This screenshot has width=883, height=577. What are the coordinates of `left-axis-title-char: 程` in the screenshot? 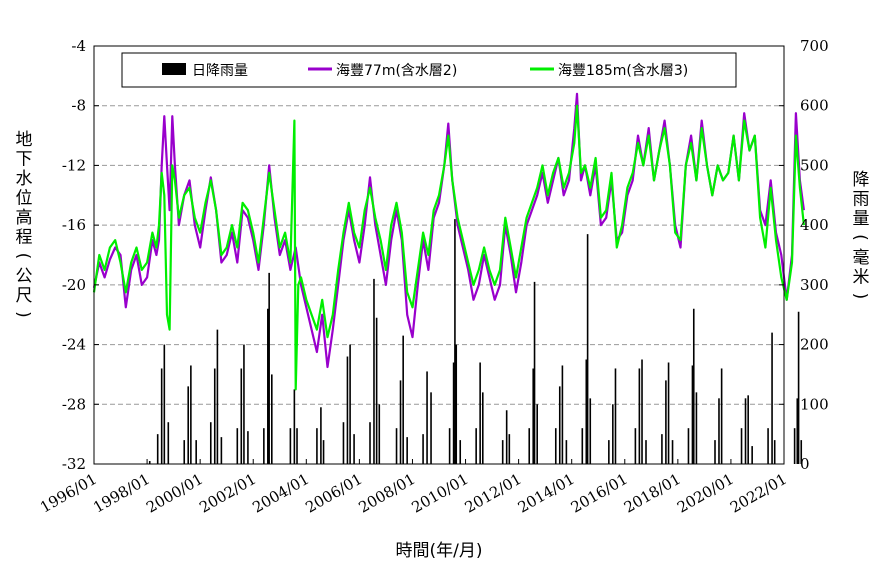 It's located at (24, 238).